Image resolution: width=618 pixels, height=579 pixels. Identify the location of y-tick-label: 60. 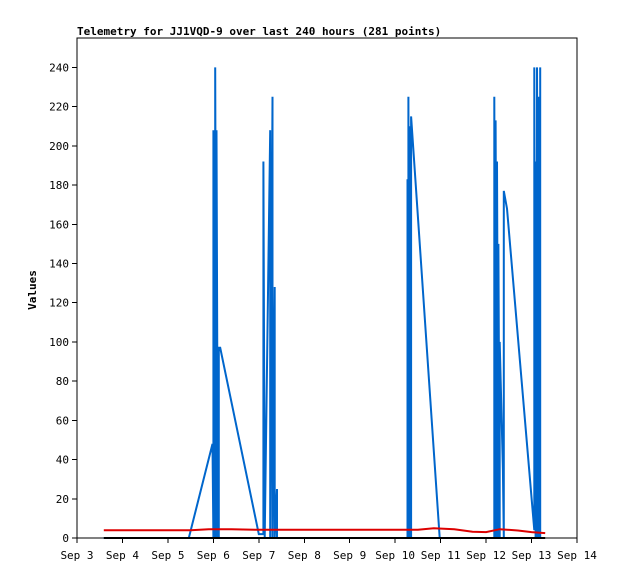
(62, 420).